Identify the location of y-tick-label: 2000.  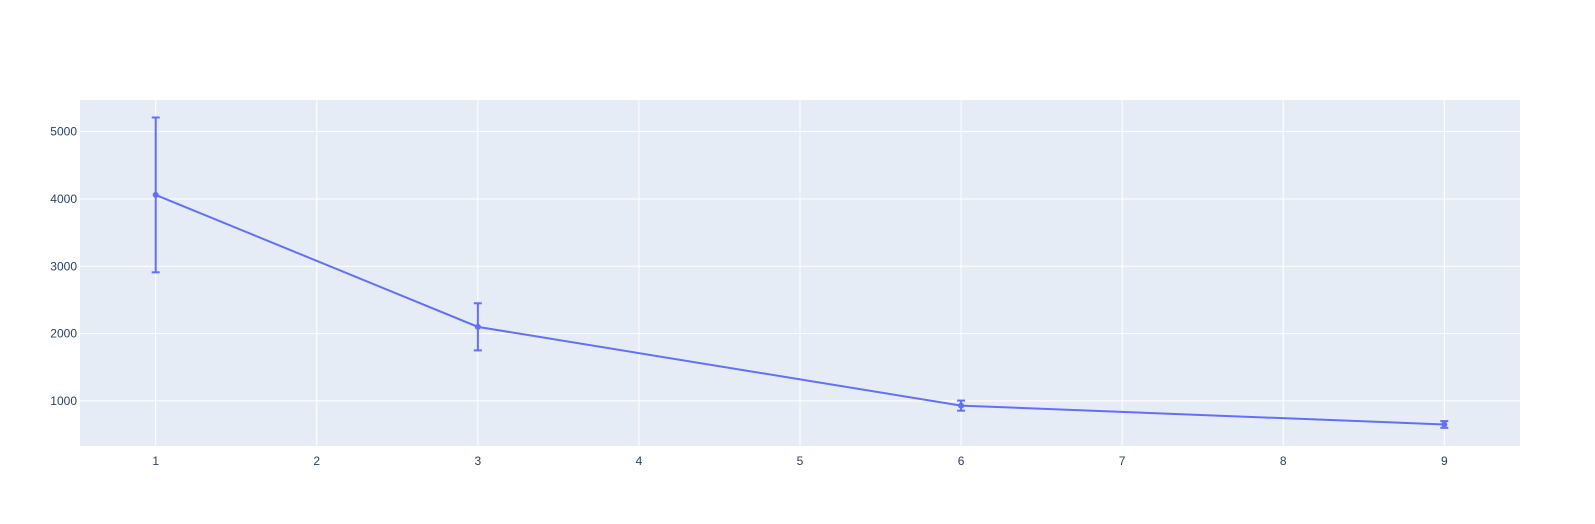
(63, 334).